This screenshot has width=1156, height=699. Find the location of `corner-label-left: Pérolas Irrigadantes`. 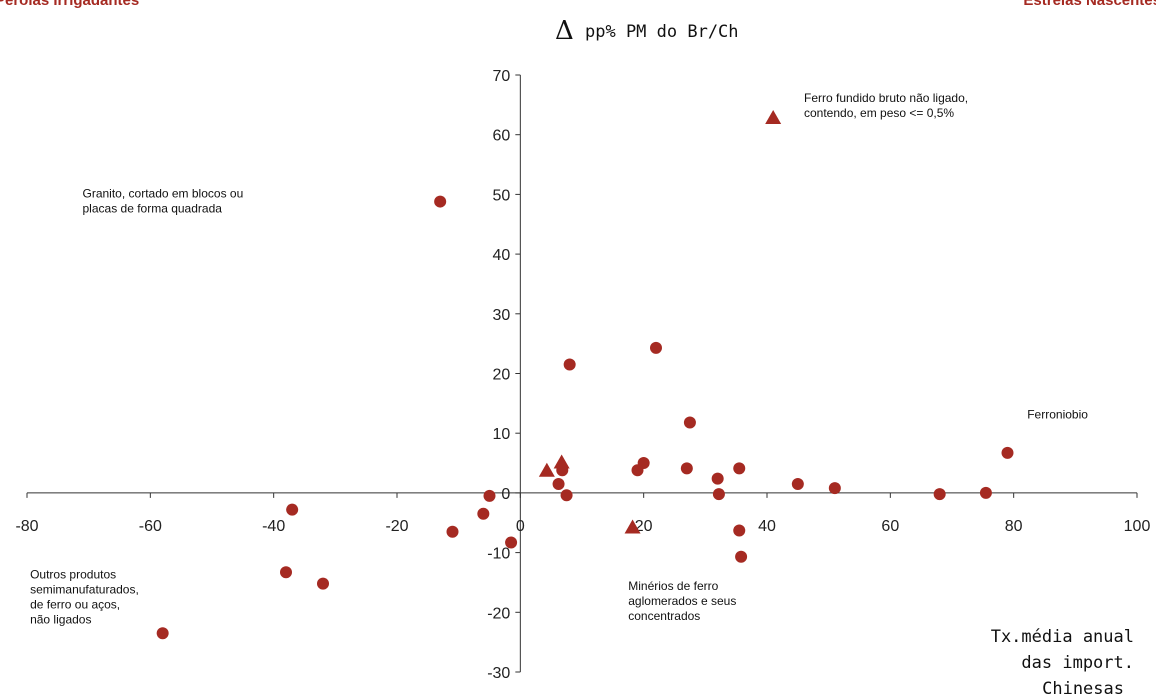

corner-label-left: Pérolas Irrigadantes is located at coordinates (69, 4).